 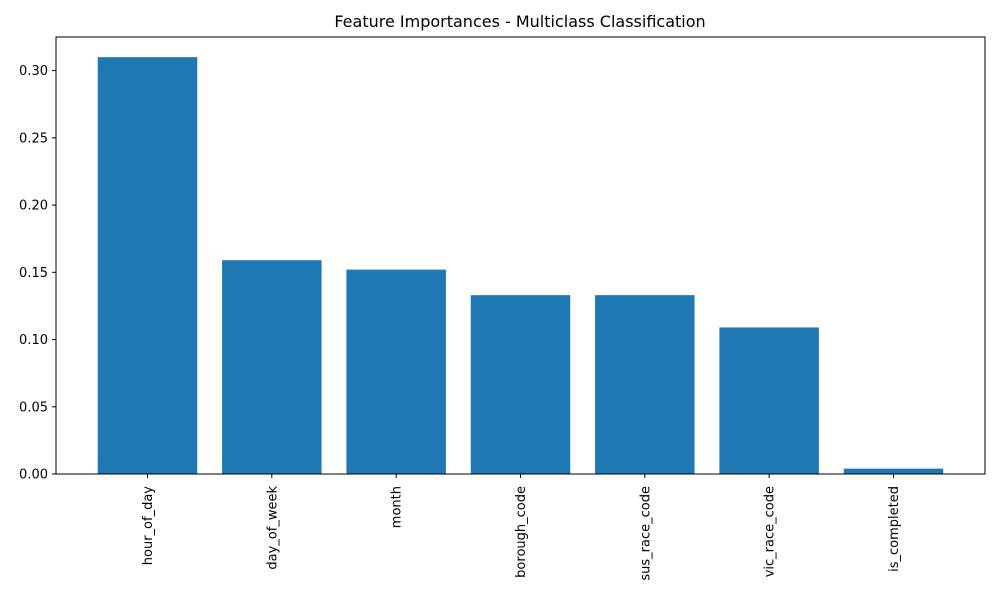 I want to click on x-tick-label-day_of_week: day_of_week, so click(x=272, y=528).